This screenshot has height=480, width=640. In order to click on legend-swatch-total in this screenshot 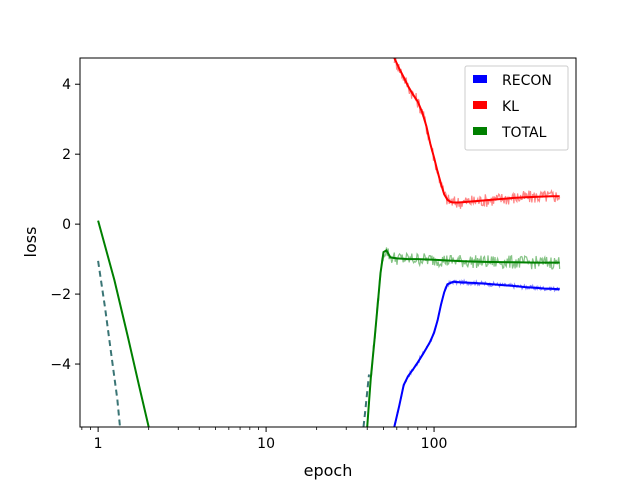, I will do `click(480, 131)`.